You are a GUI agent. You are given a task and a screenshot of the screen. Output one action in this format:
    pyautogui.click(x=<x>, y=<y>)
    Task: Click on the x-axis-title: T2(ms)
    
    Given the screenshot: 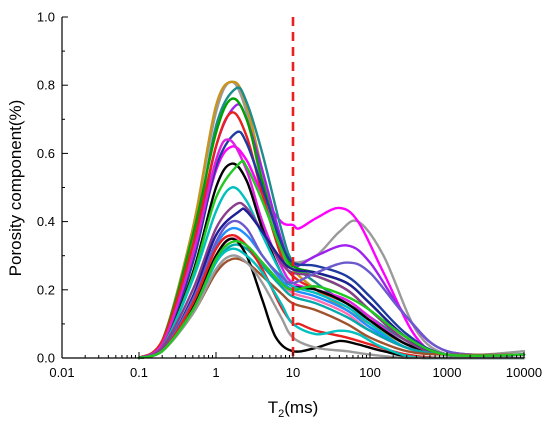 What is the action you would take?
    pyautogui.click(x=293, y=409)
    